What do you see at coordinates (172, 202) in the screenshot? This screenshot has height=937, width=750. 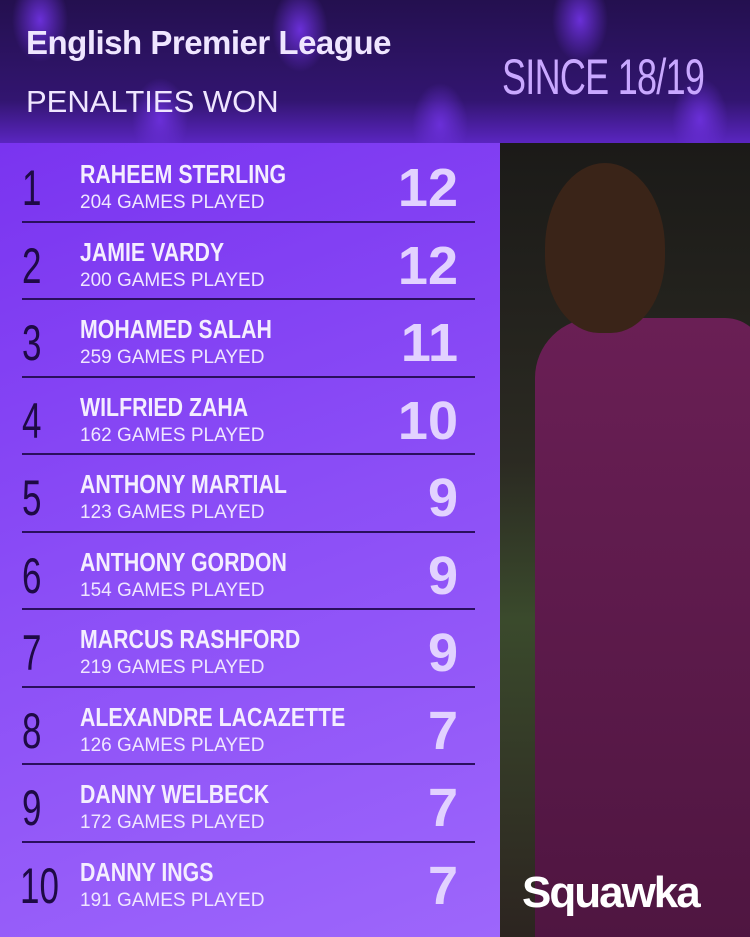 I see `games-played: 204 GAMES PLAYED` at bounding box center [172, 202].